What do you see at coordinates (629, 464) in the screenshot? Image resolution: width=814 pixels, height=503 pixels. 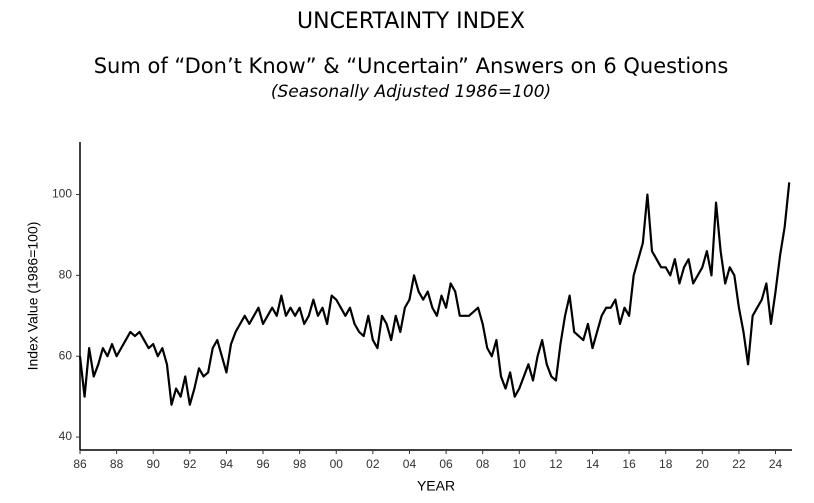 I see `x-tick-label: 16` at bounding box center [629, 464].